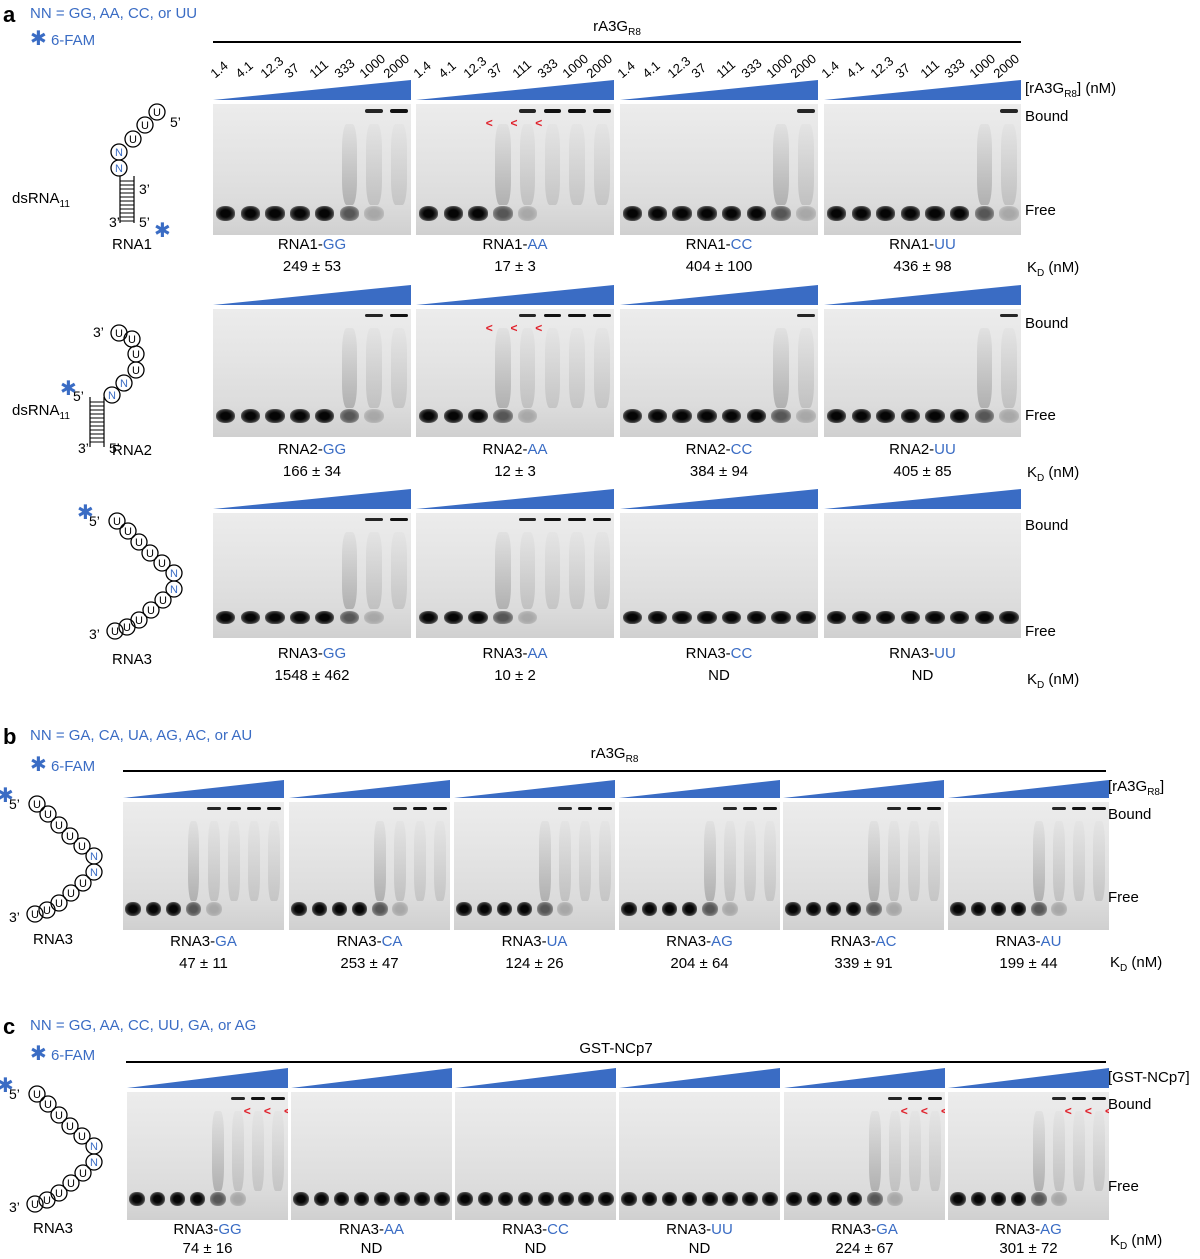  Describe the element at coordinates (1123, 897) in the screenshot. I see `free-label: Free` at that location.